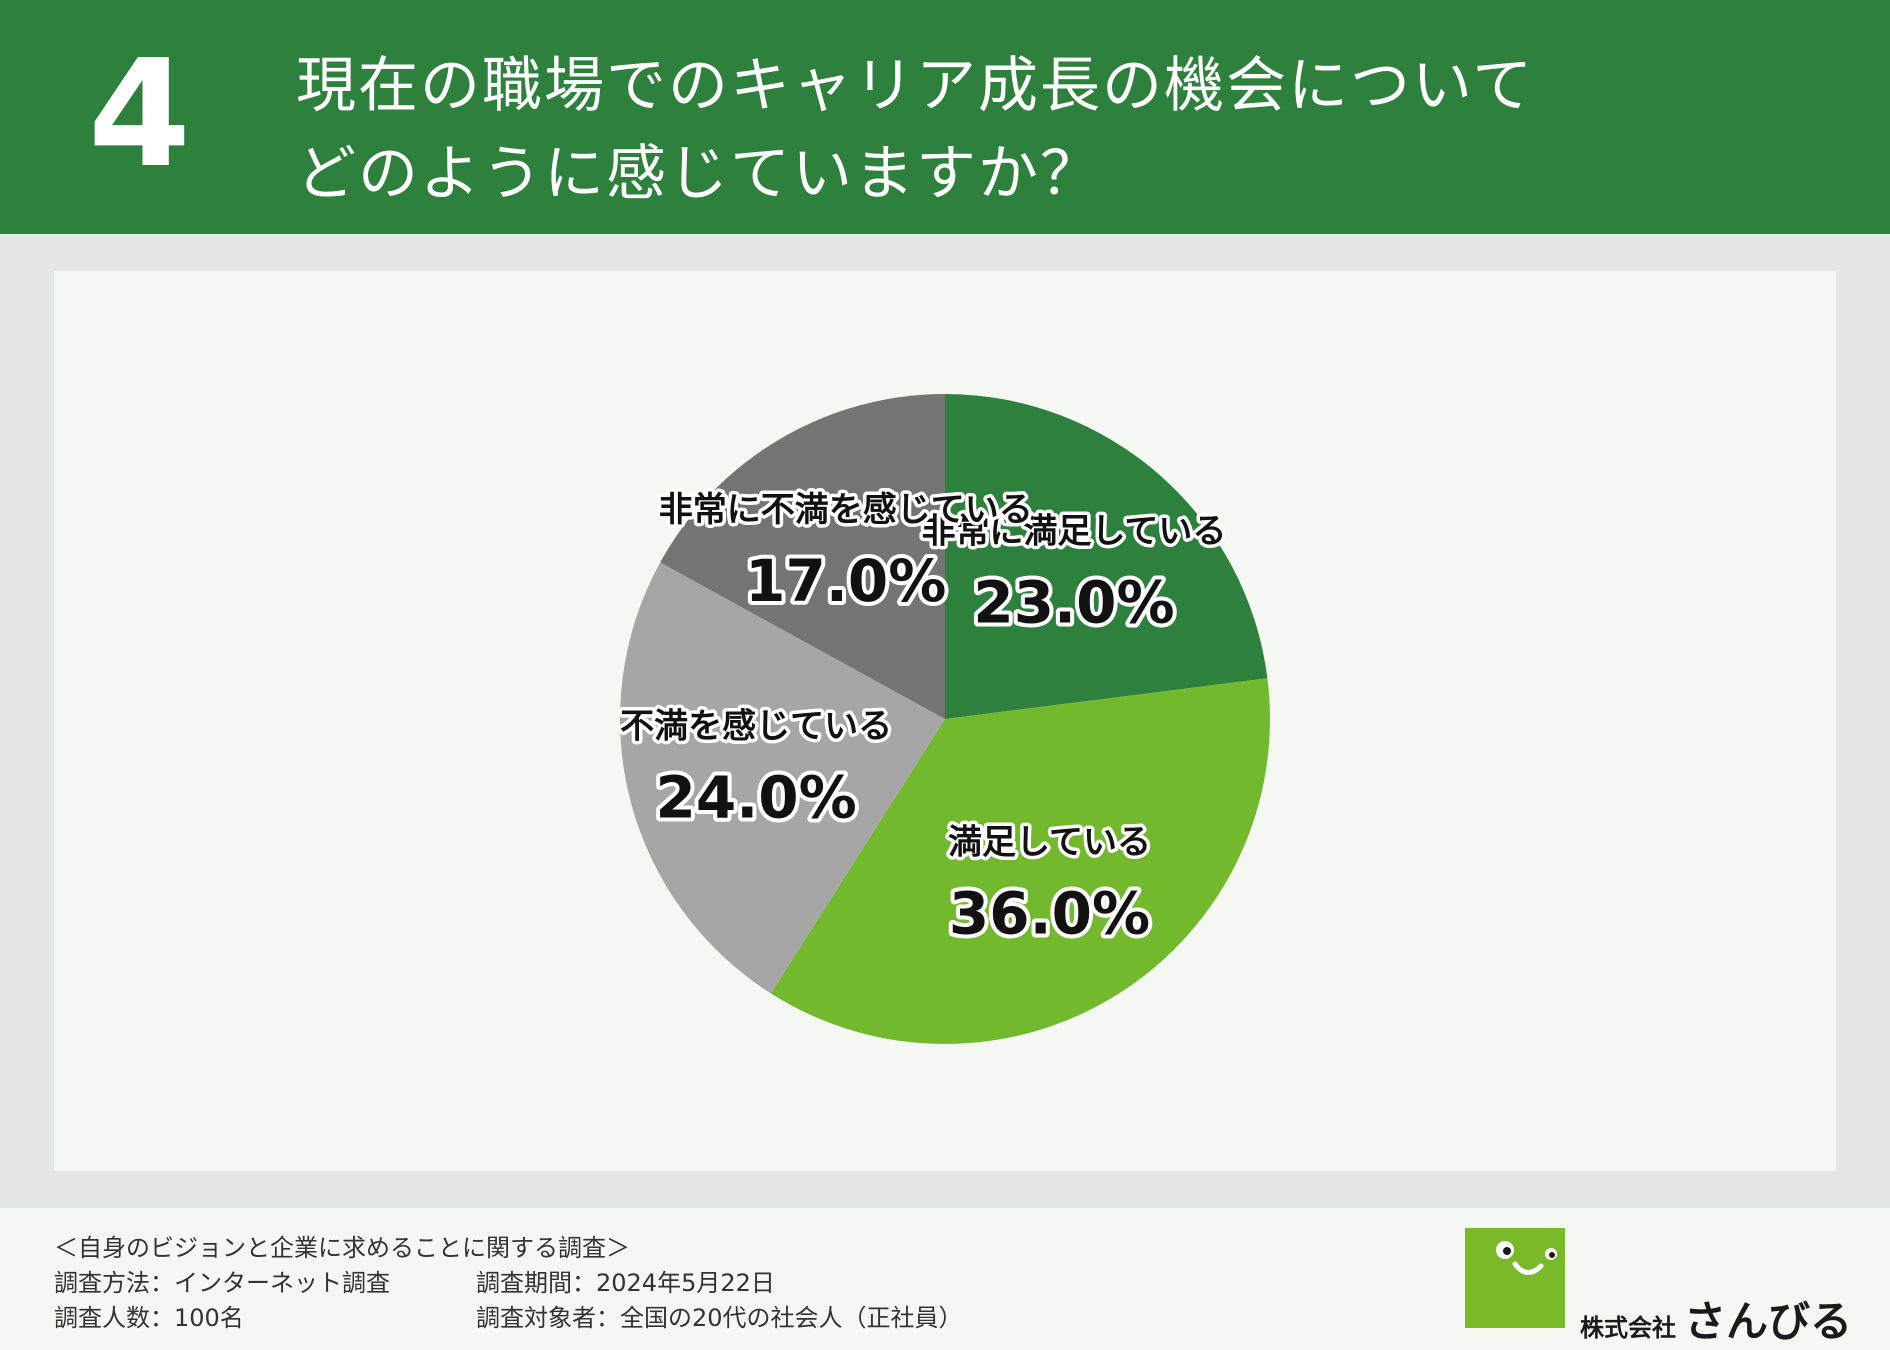 The height and width of the screenshot is (1350, 1890). Describe the element at coordinates (1768, 1321) in the screenshot. I see `logo-brand: さんびる` at that location.